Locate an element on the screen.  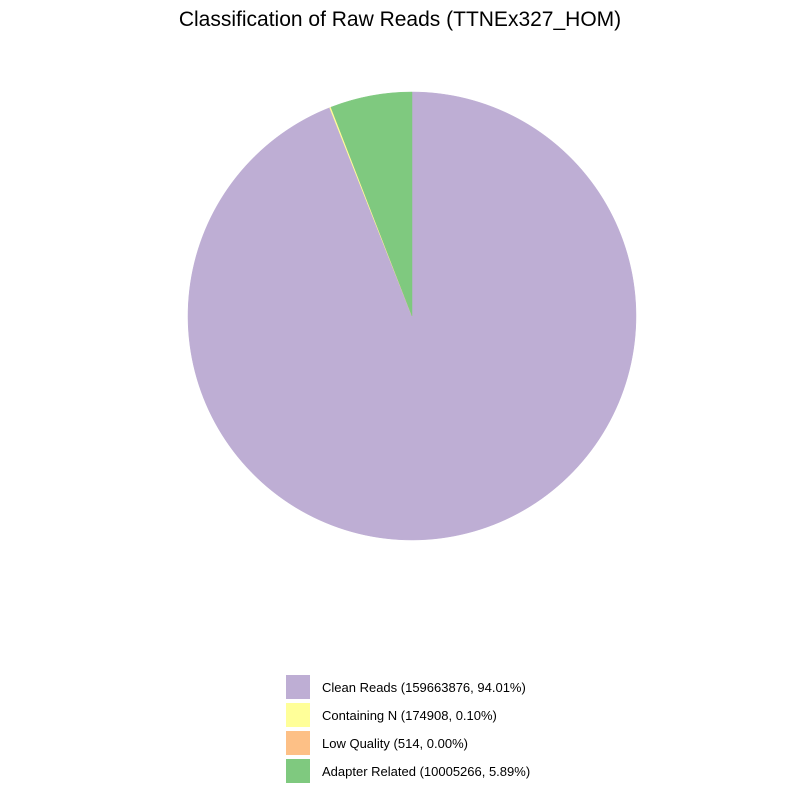
legend-item-containing-n: Containing N (174908, 0.10%) is located at coordinates (446, 715).